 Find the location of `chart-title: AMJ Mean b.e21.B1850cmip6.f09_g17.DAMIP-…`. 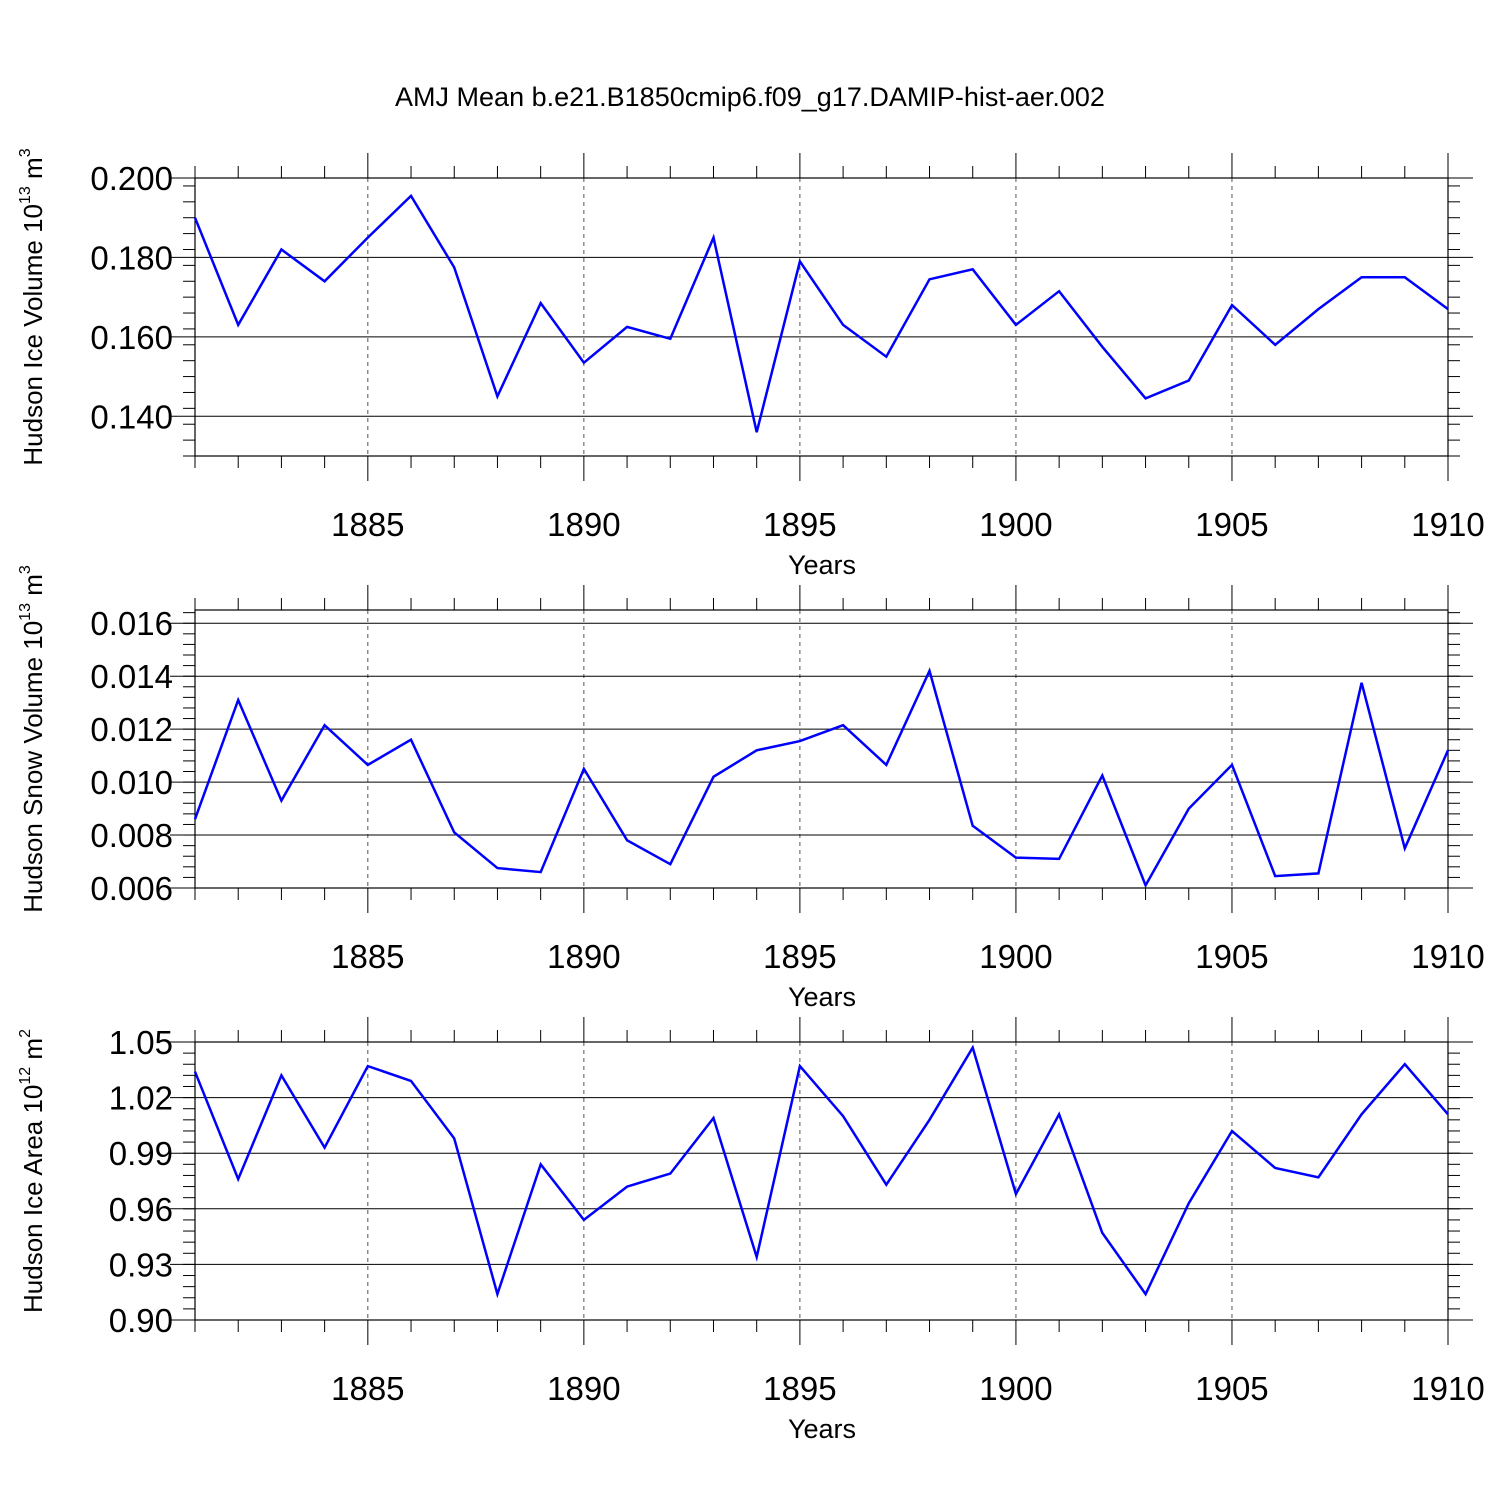

chart-title: AMJ Mean b.e21.B1850cmip6.f09_g17.DAMIP-… is located at coordinates (750, 97).